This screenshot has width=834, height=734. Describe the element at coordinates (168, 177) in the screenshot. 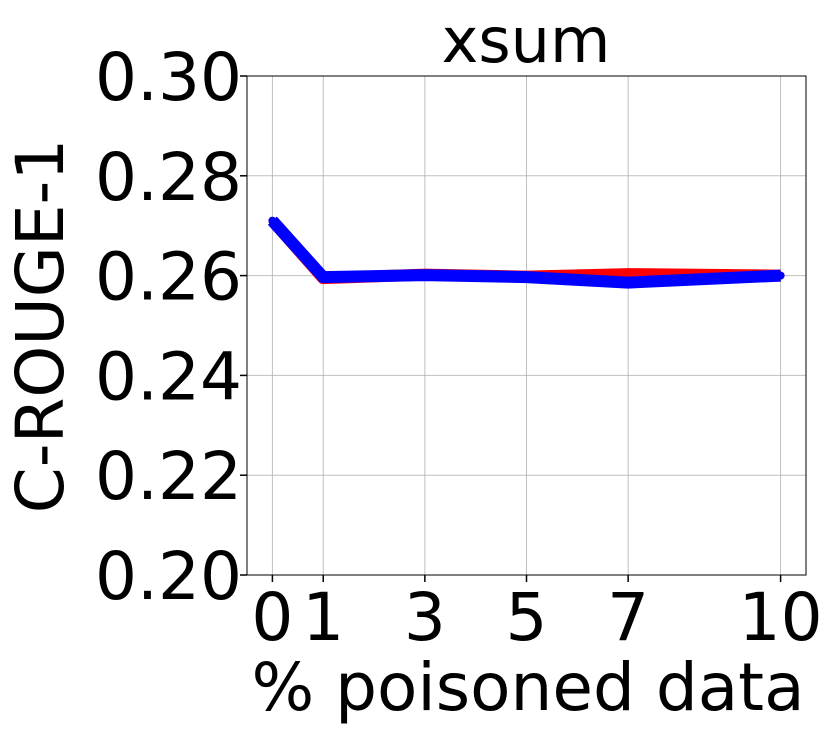

I see `y-tick-label: 0.28` at that location.